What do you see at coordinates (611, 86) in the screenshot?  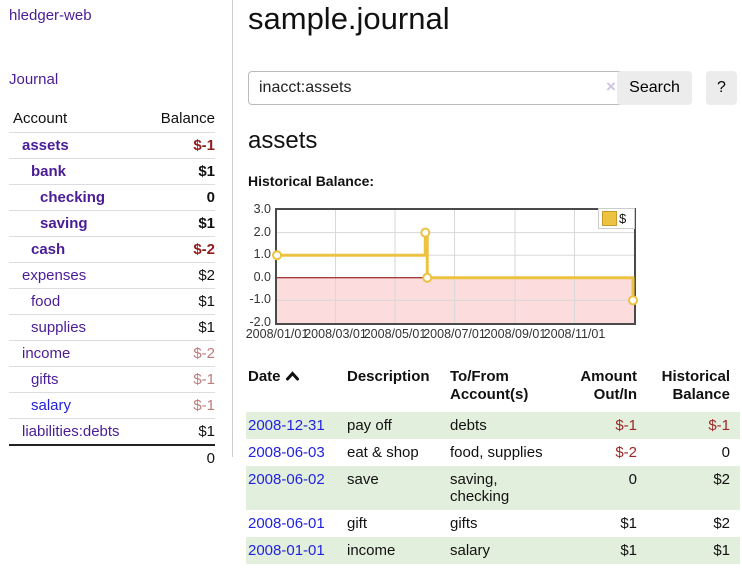 I see `clear-search-icon: ×` at bounding box center [611, 86].